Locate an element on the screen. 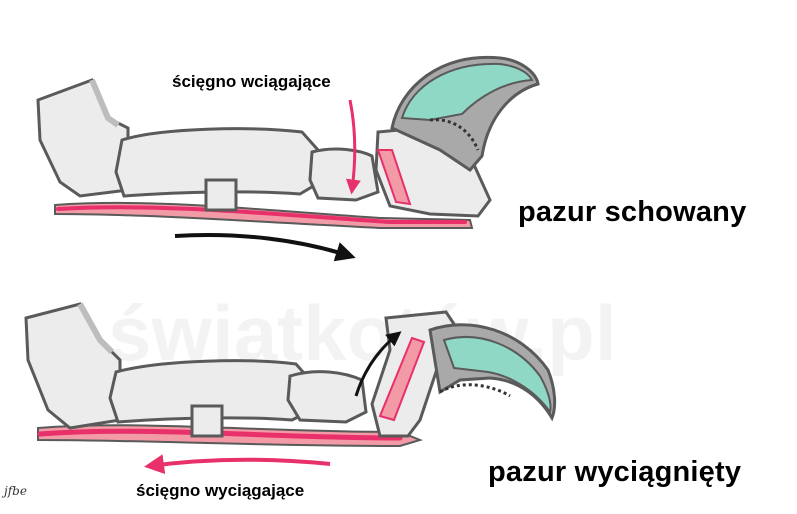 The image size is (797, 514). top-metacarpal-bone is located at coordinates (83, 138).